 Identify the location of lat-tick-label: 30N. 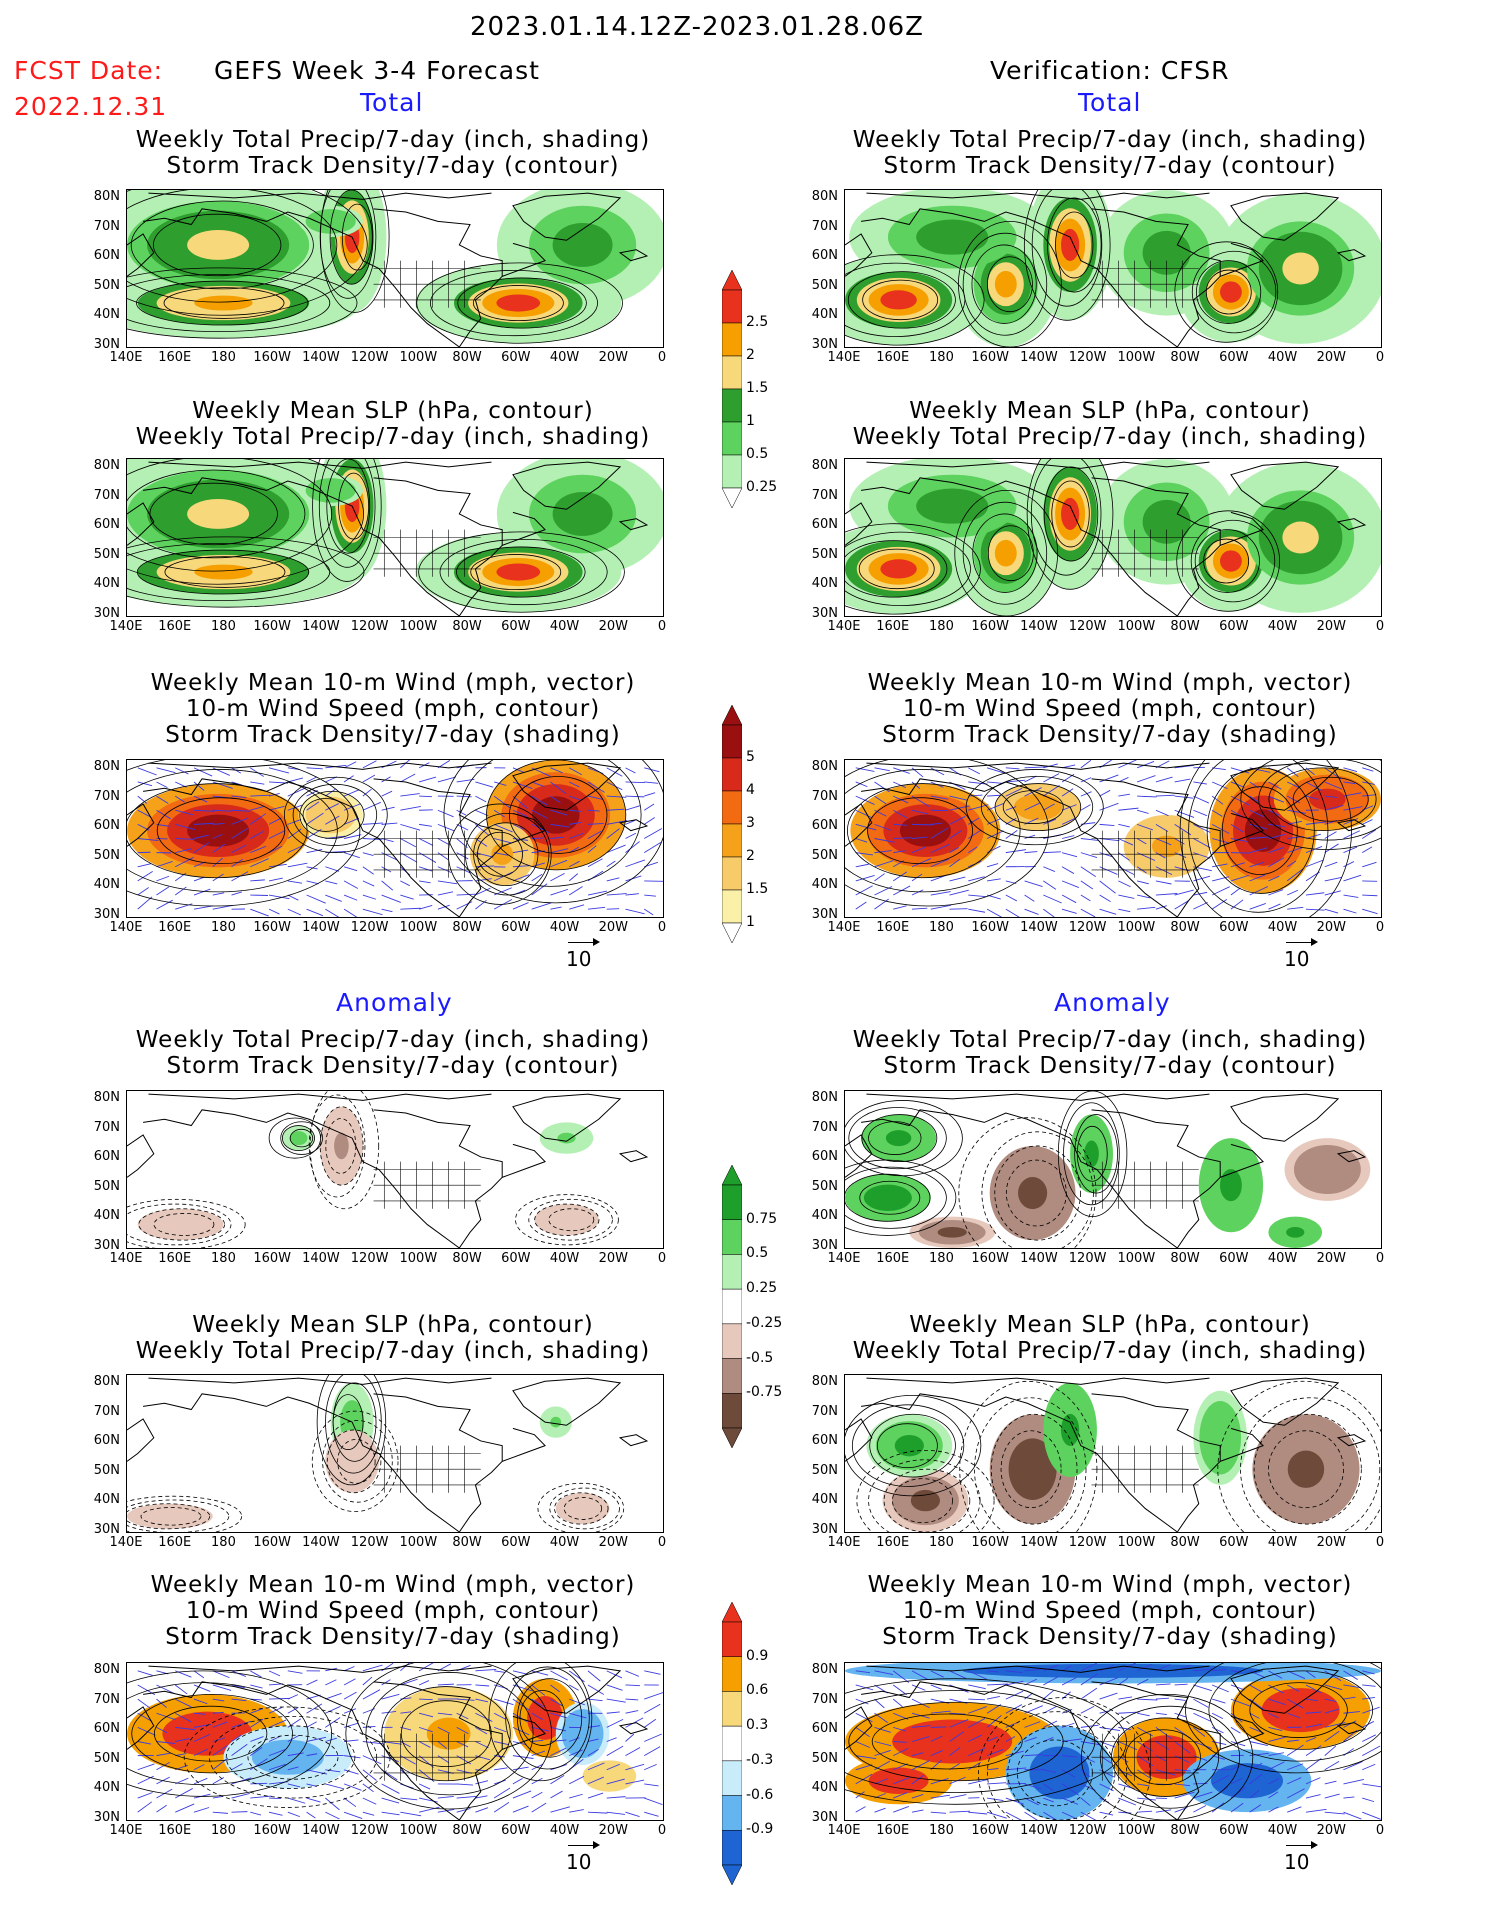
(824, 914).